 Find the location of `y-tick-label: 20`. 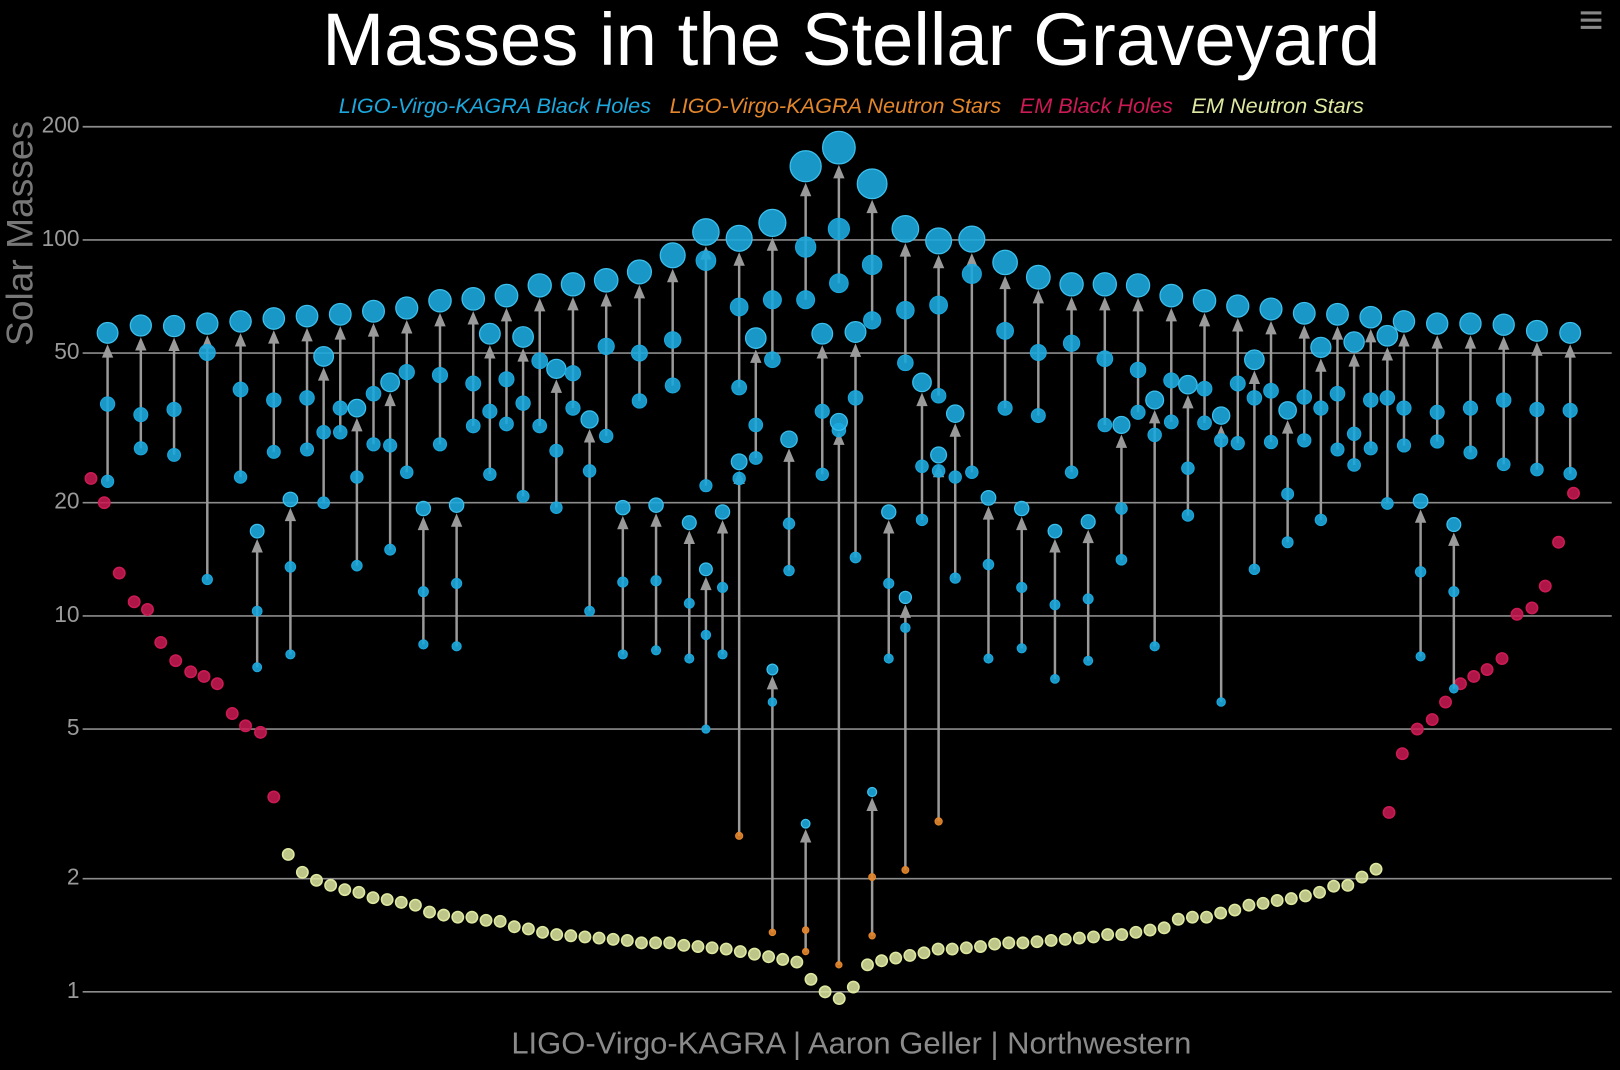

y-tick-label: 20 is located at coordinates (66, 501).